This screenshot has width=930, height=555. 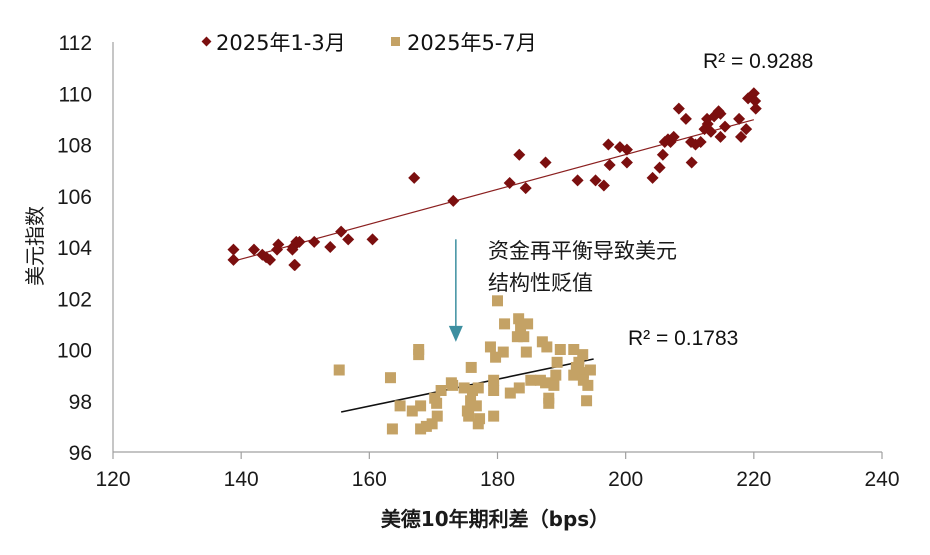 I want to click on r2-label-series-1: R² = 0.9288, so click(x=758, y=61).